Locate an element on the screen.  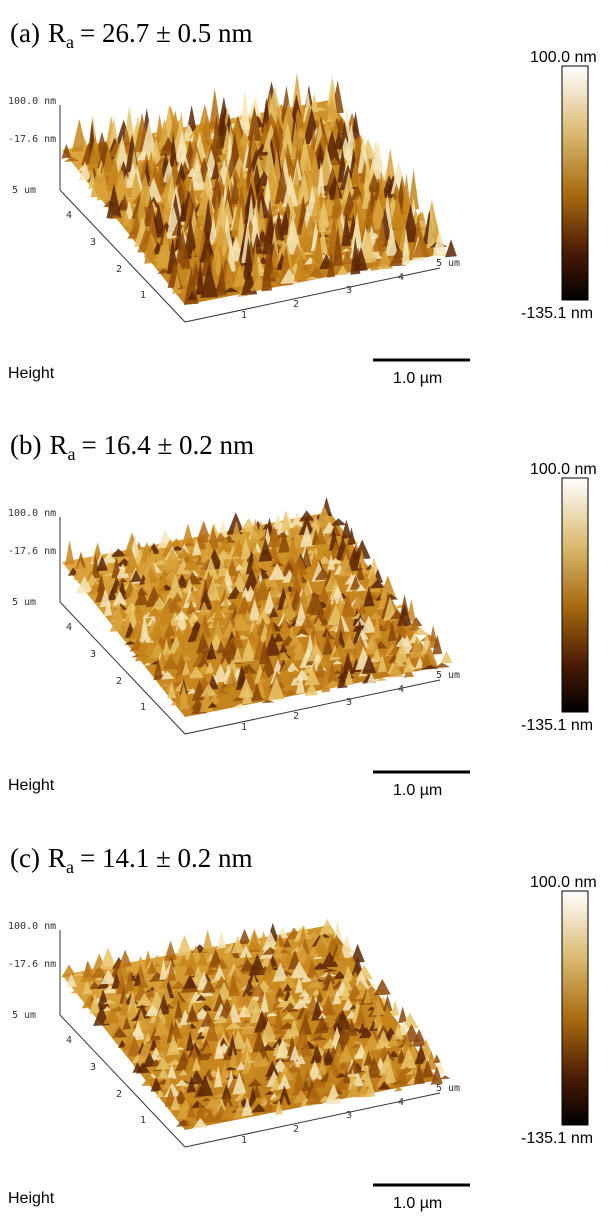
y-tick-label: 2 is located at coordinates (119, 1094).